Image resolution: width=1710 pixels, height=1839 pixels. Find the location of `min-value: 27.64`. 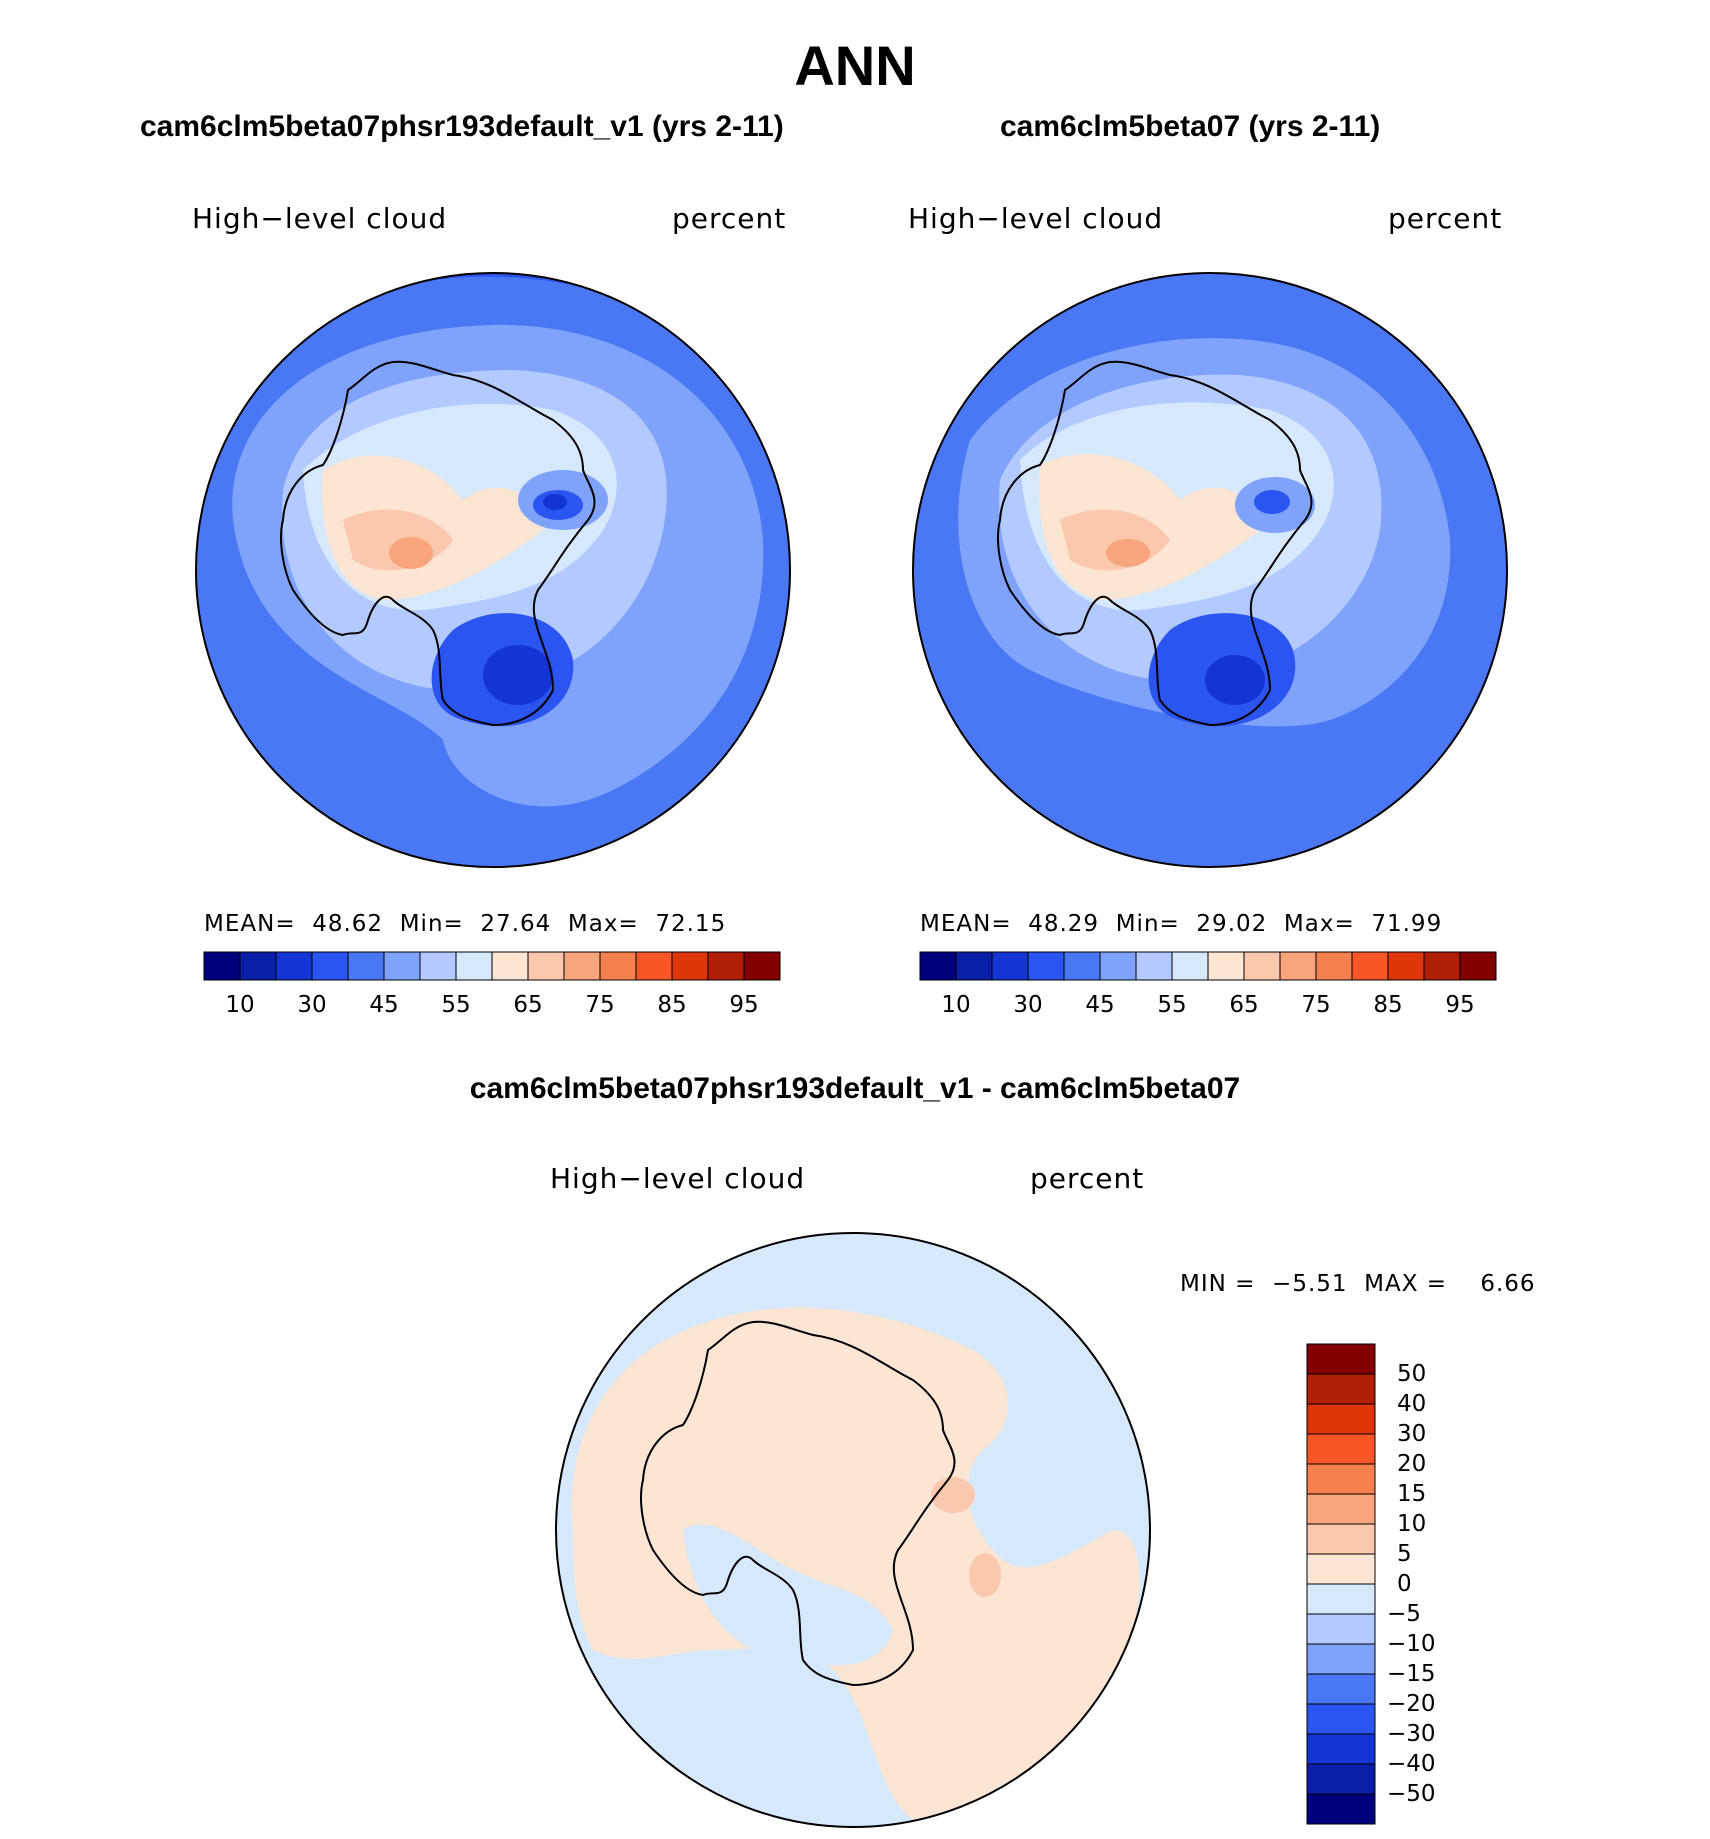

min-value: 27.64 is located at coordinates (516, 924).